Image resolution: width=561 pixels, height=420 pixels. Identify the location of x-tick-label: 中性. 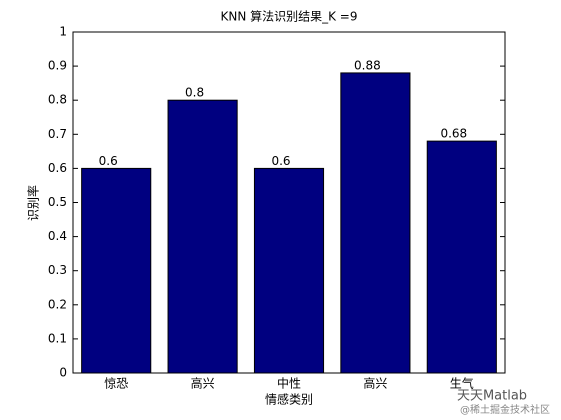
(289, 383).